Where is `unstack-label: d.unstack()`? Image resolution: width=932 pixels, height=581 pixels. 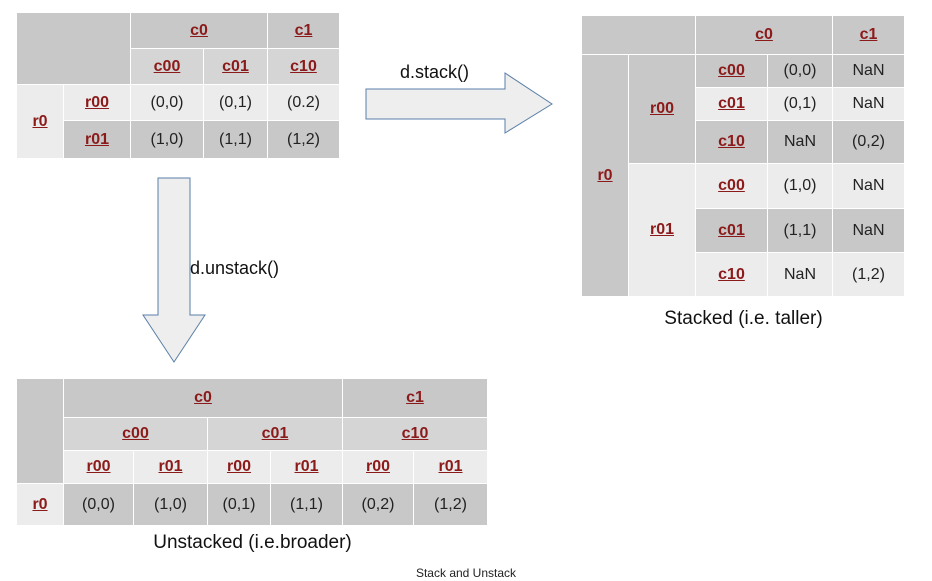
unstack-label: d.unstack() is located at coordinates (235, 268).